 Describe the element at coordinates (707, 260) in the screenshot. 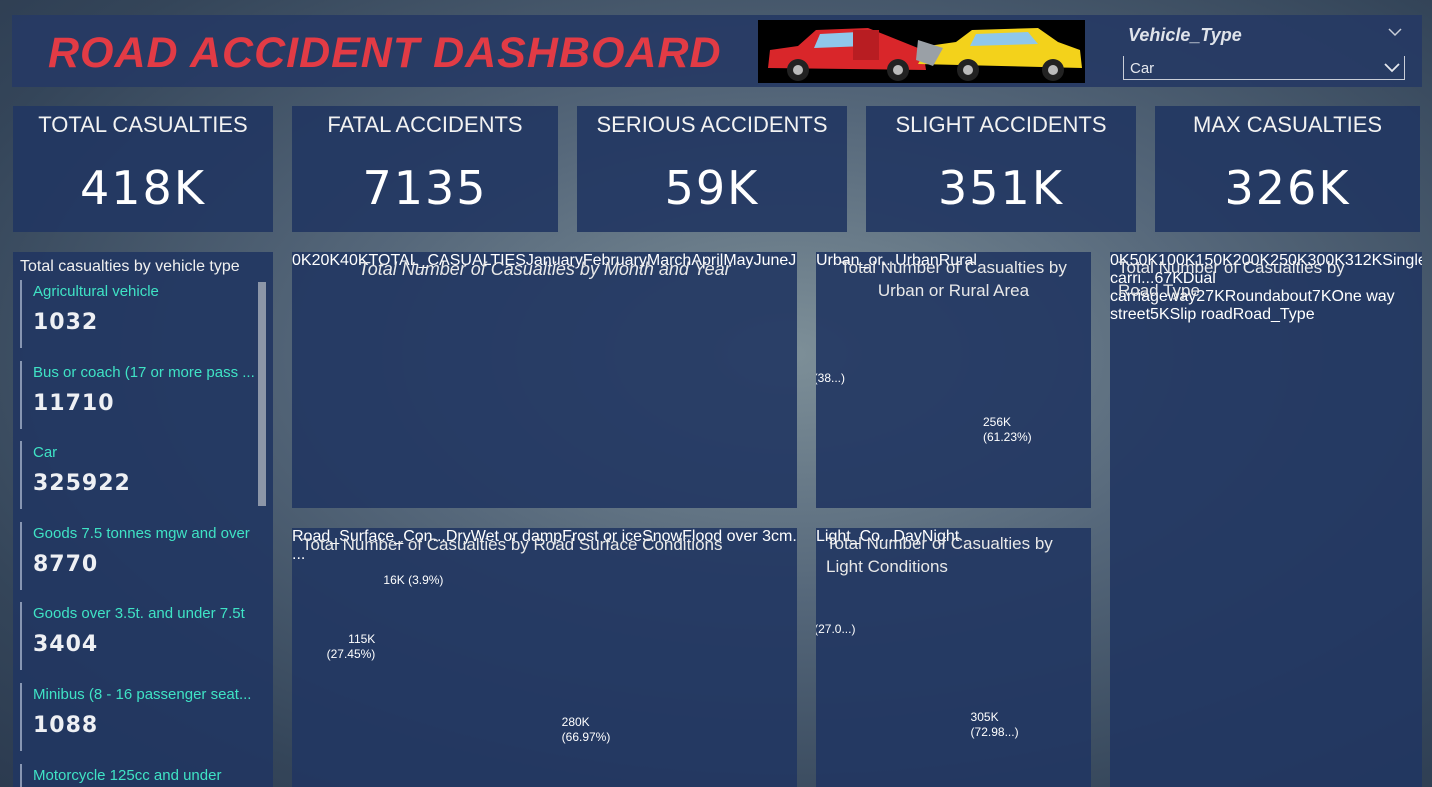

I see `x-tick-label: April` at that location.